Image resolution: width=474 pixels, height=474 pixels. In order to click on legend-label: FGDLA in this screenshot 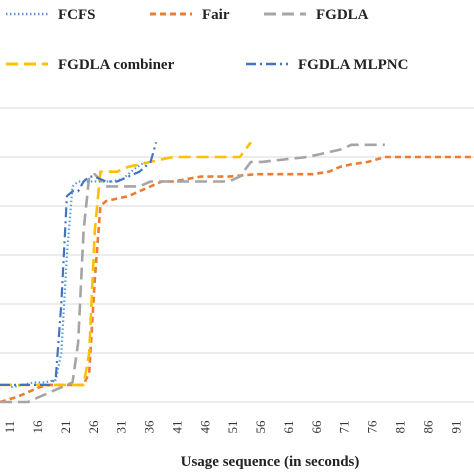, I will do `click(342, 15)`.